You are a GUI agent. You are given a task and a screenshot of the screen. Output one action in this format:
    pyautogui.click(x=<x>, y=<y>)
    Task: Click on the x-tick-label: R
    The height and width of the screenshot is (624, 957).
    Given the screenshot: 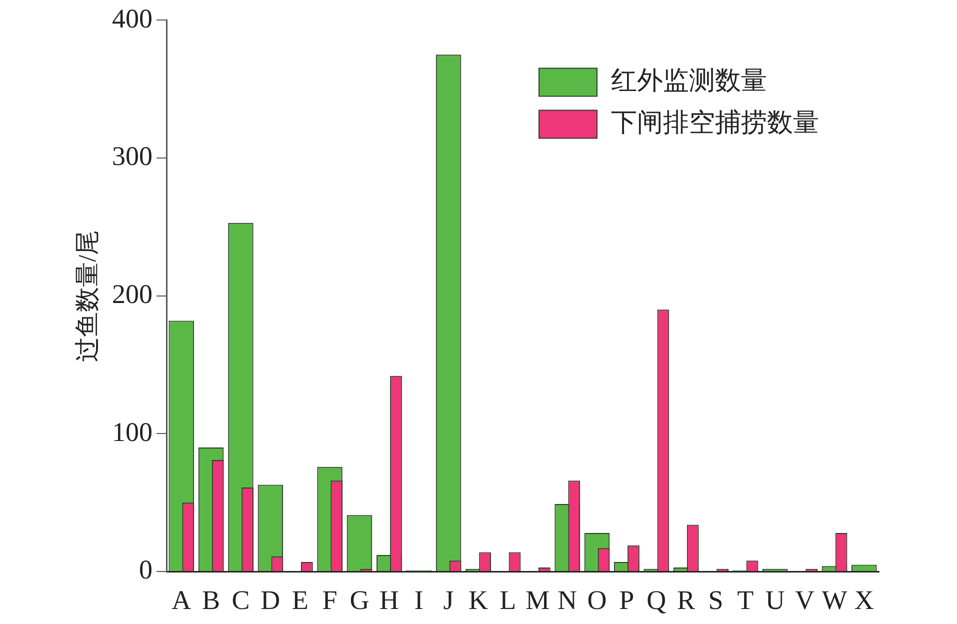 What is the action you would take?
    pyautogui.click(x=686, y=599)
    